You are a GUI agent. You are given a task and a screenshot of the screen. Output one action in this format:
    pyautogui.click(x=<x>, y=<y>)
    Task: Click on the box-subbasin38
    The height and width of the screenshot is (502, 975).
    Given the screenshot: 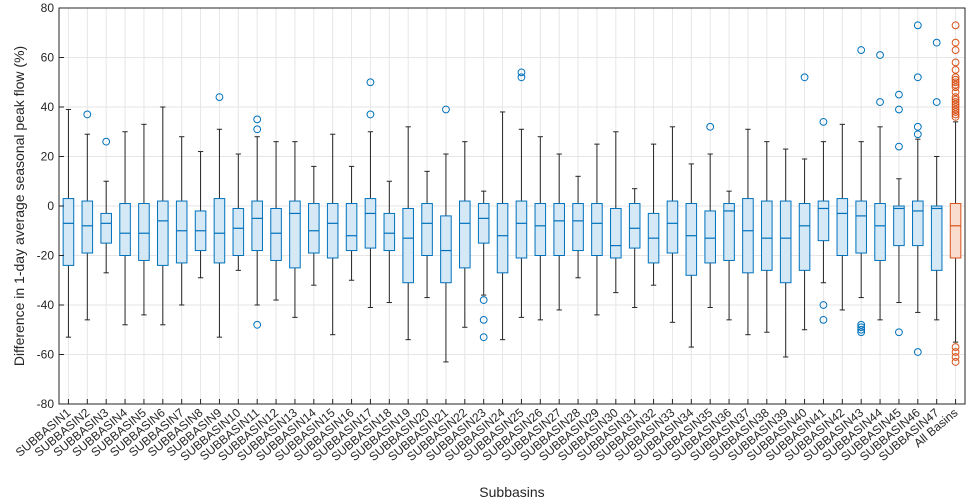 What is the action you would take?
    pyautogui.click(x=767, y=237)
    